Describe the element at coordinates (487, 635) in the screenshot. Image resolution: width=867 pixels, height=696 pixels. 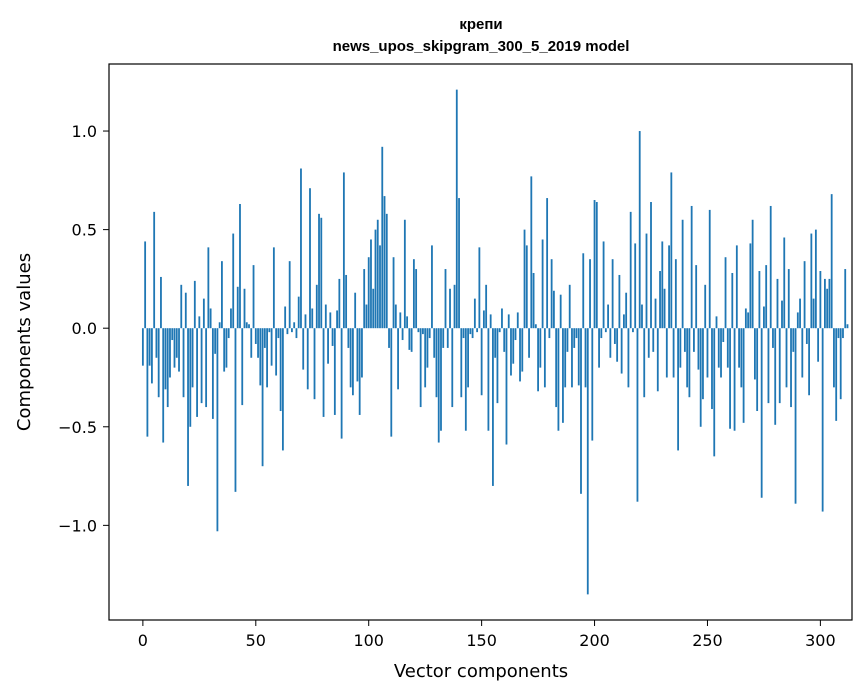
I see `x-axis-ticks: 0 50 100 150 200 250 300` at that location.